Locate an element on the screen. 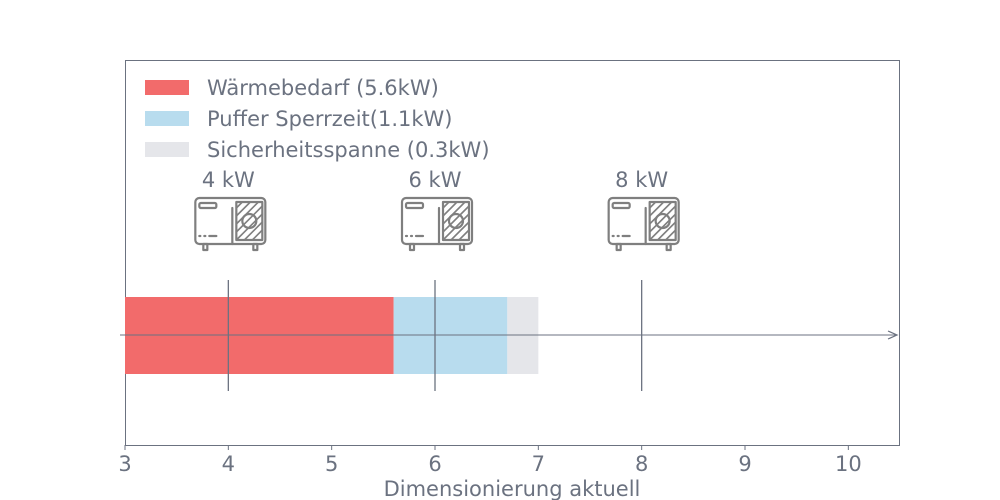 This screenshot has height=500, width=1000. legend-label-2: Puffer Sperrzeit(1.1kW) is located at coordinates (330, 119).